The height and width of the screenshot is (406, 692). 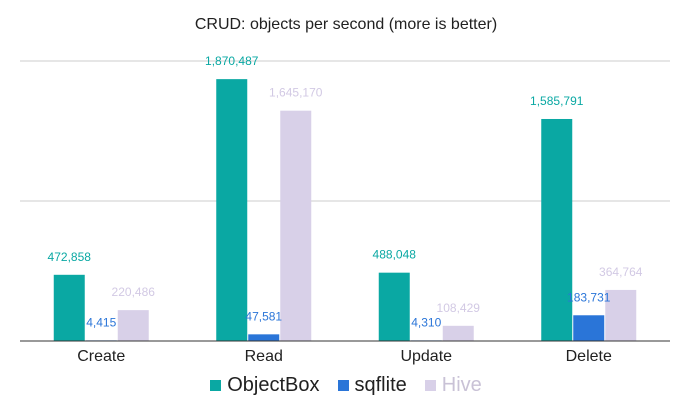 What do you see at coordinates (589, 297) in the screenshot?
I see `value-label: 183,731` at bounding box center [589, 297].